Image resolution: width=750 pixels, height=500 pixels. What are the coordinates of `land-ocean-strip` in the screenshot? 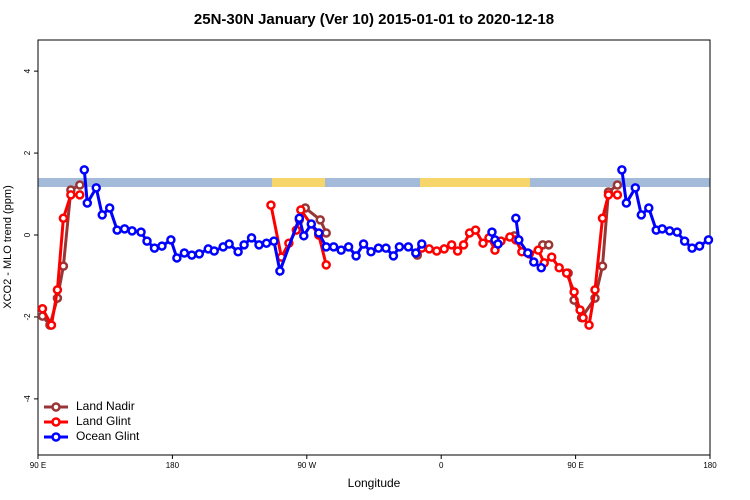 It's located at (374, 182).